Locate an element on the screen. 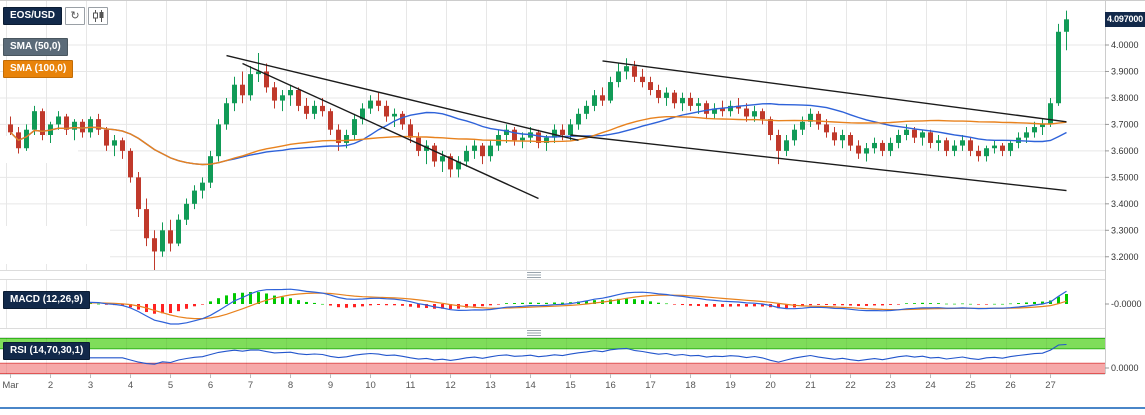 Image resolution: width=1145 pixels, height=415 pixels. macd-indicator-label: MACD (12,26,9) is located at coordinates (46, 300).